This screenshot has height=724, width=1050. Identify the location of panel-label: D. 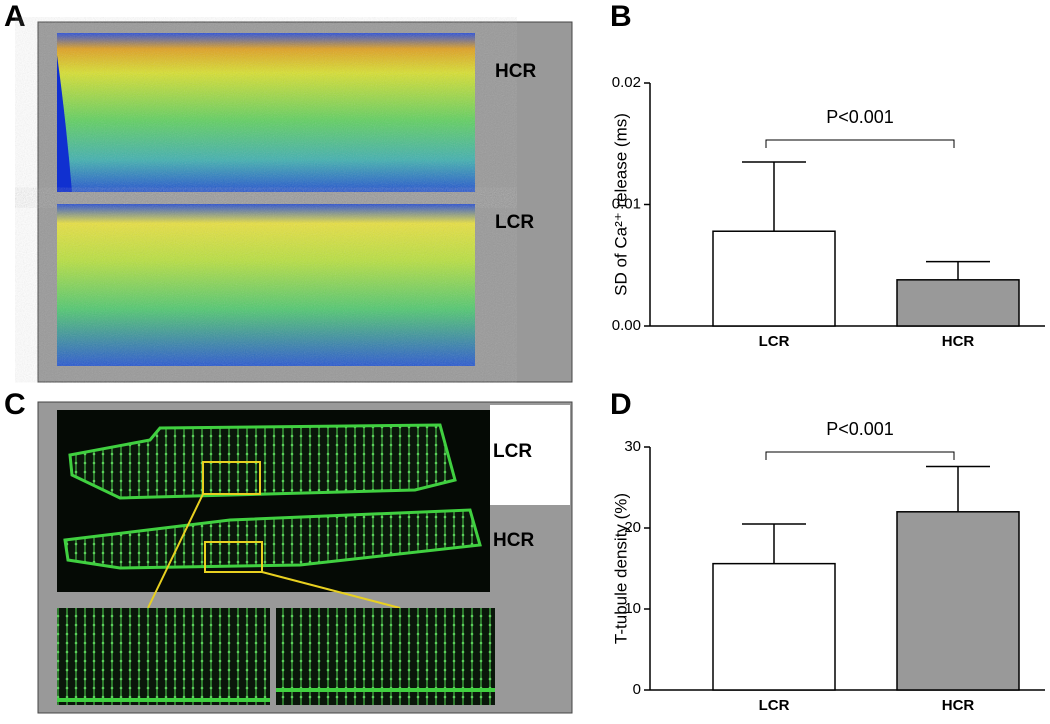
(621, 404).